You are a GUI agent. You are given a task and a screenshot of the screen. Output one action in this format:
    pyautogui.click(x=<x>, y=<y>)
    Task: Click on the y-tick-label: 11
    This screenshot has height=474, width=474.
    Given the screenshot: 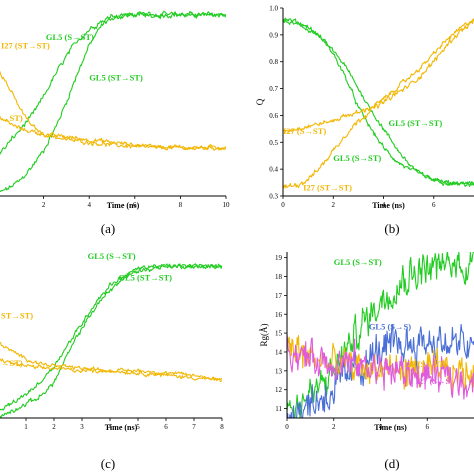 What is the action you would take?
    pyautogui.click(x=278, y=409)
    